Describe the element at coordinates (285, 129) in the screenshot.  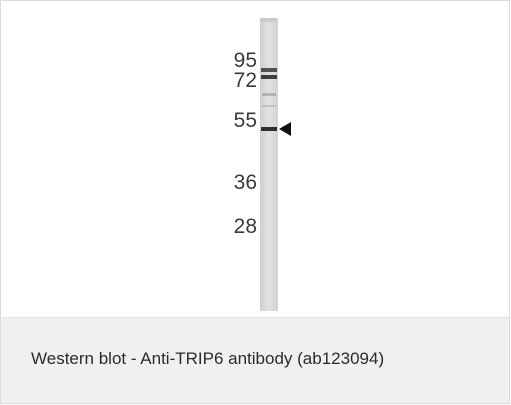
I see `band-arrow-icon` at that location.